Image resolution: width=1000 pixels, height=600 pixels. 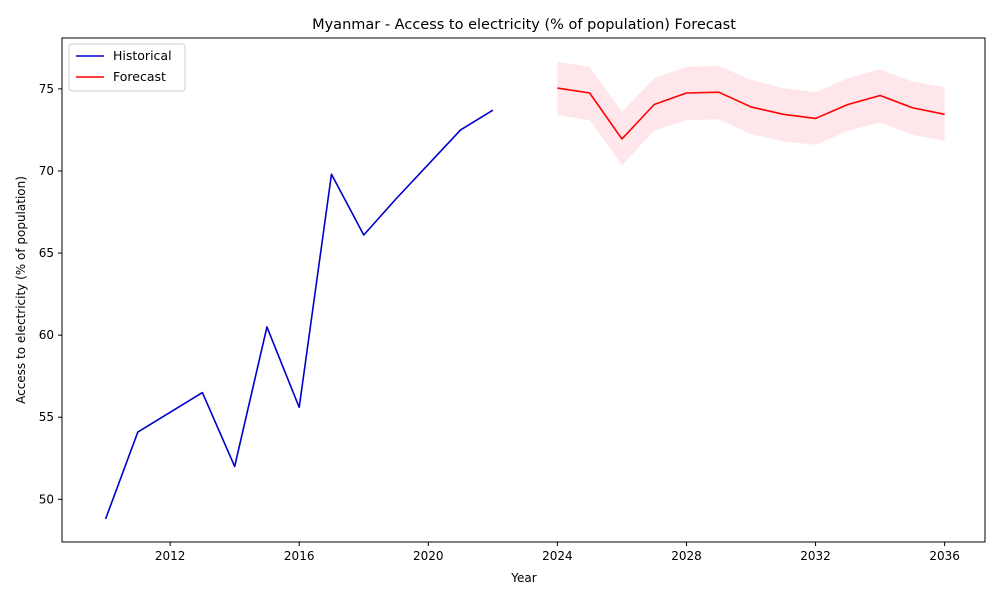 I want to click on y-tick-label: 50, so click(x=46, y=499).